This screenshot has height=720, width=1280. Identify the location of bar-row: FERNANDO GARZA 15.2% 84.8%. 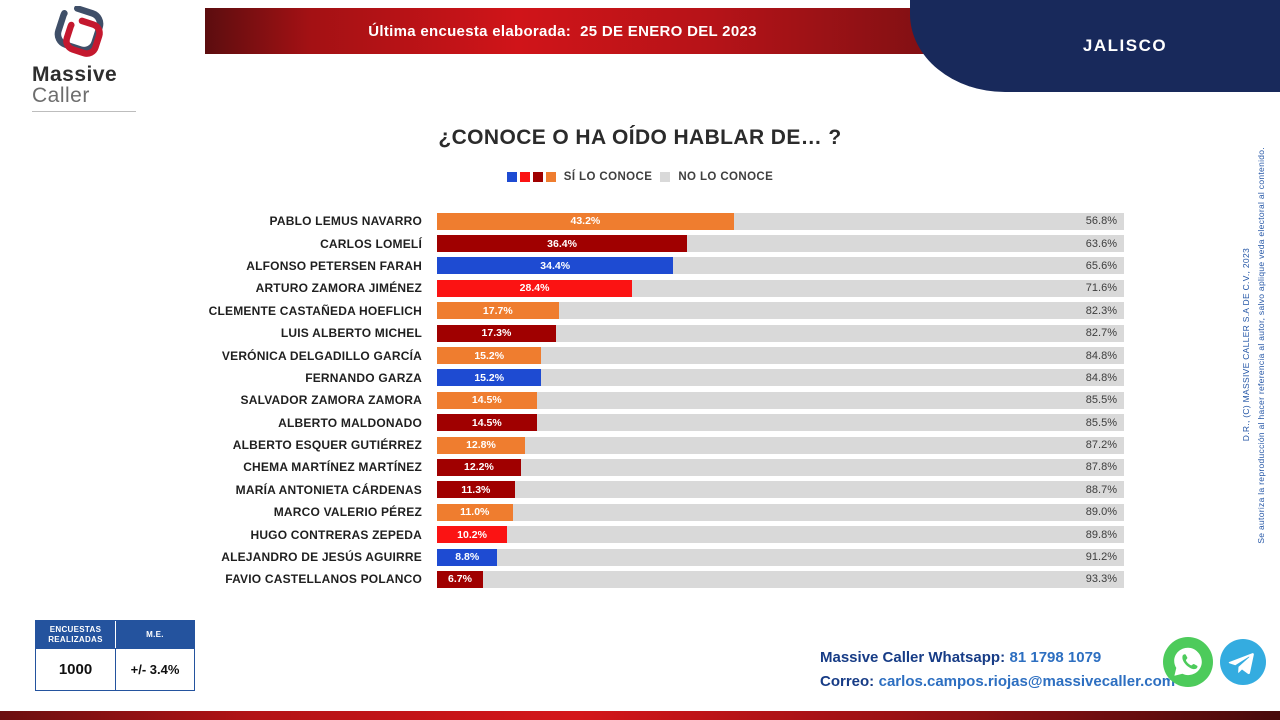
(562, 378).